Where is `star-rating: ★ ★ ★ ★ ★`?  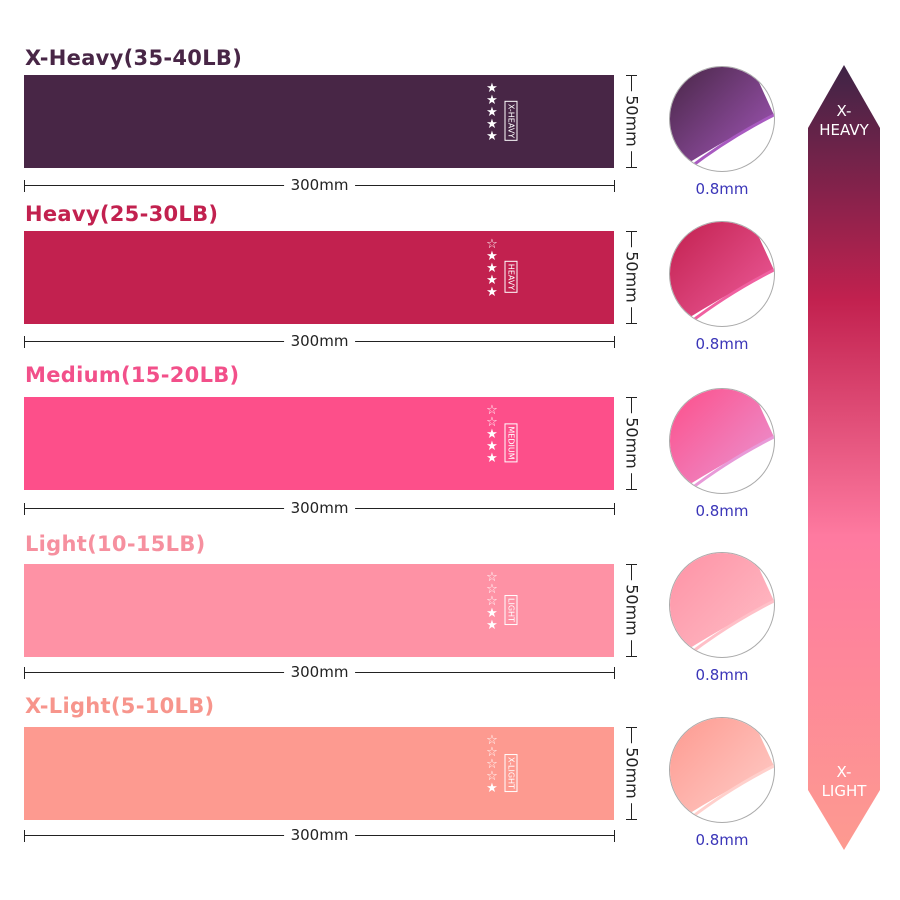 star-rating: ★ ★ ★ ★ ★ is located at coordinates (492, 112).